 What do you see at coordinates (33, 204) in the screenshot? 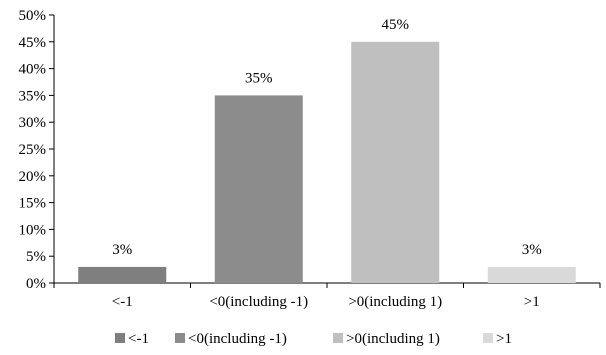
I see `y-tick-label: 15%` at bounding box center [33, 204].